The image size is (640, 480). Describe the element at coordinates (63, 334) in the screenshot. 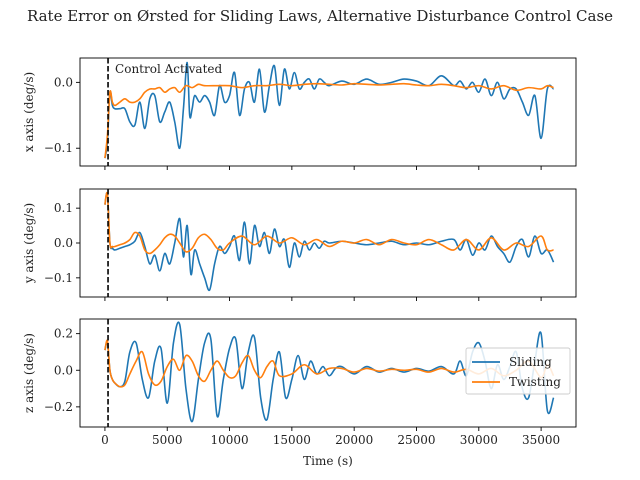

I see `y-tick-label: 0.2` at that location.